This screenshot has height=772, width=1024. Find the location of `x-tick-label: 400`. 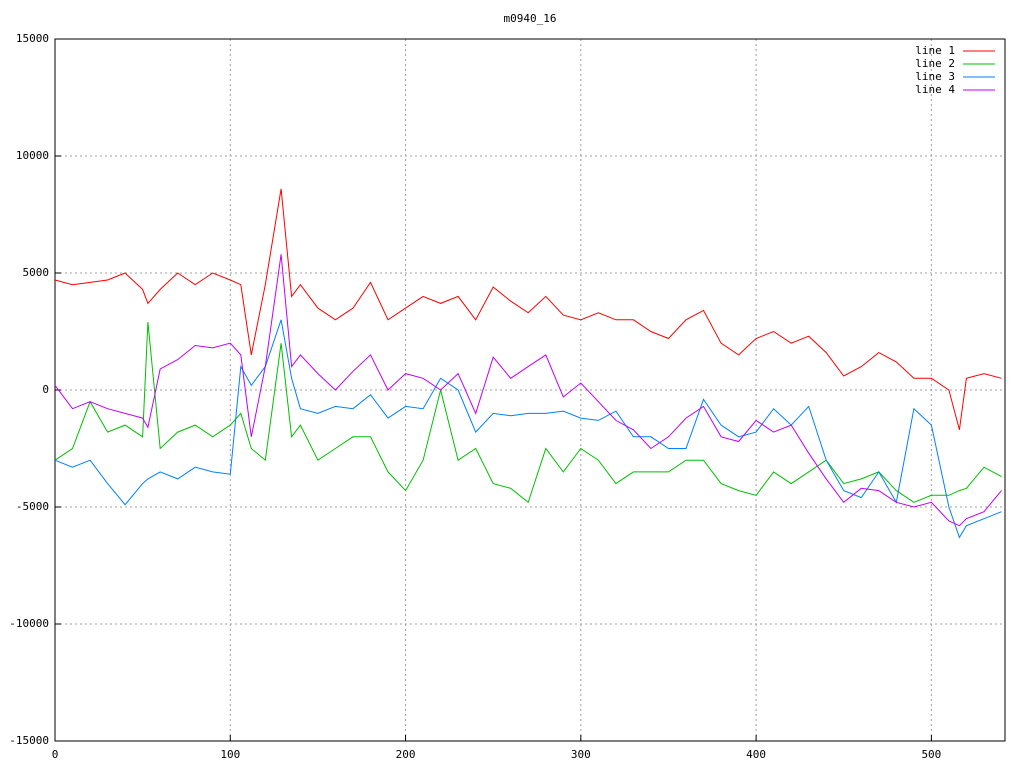

x-tick-label: 400 is located at coordinates (756, 754).